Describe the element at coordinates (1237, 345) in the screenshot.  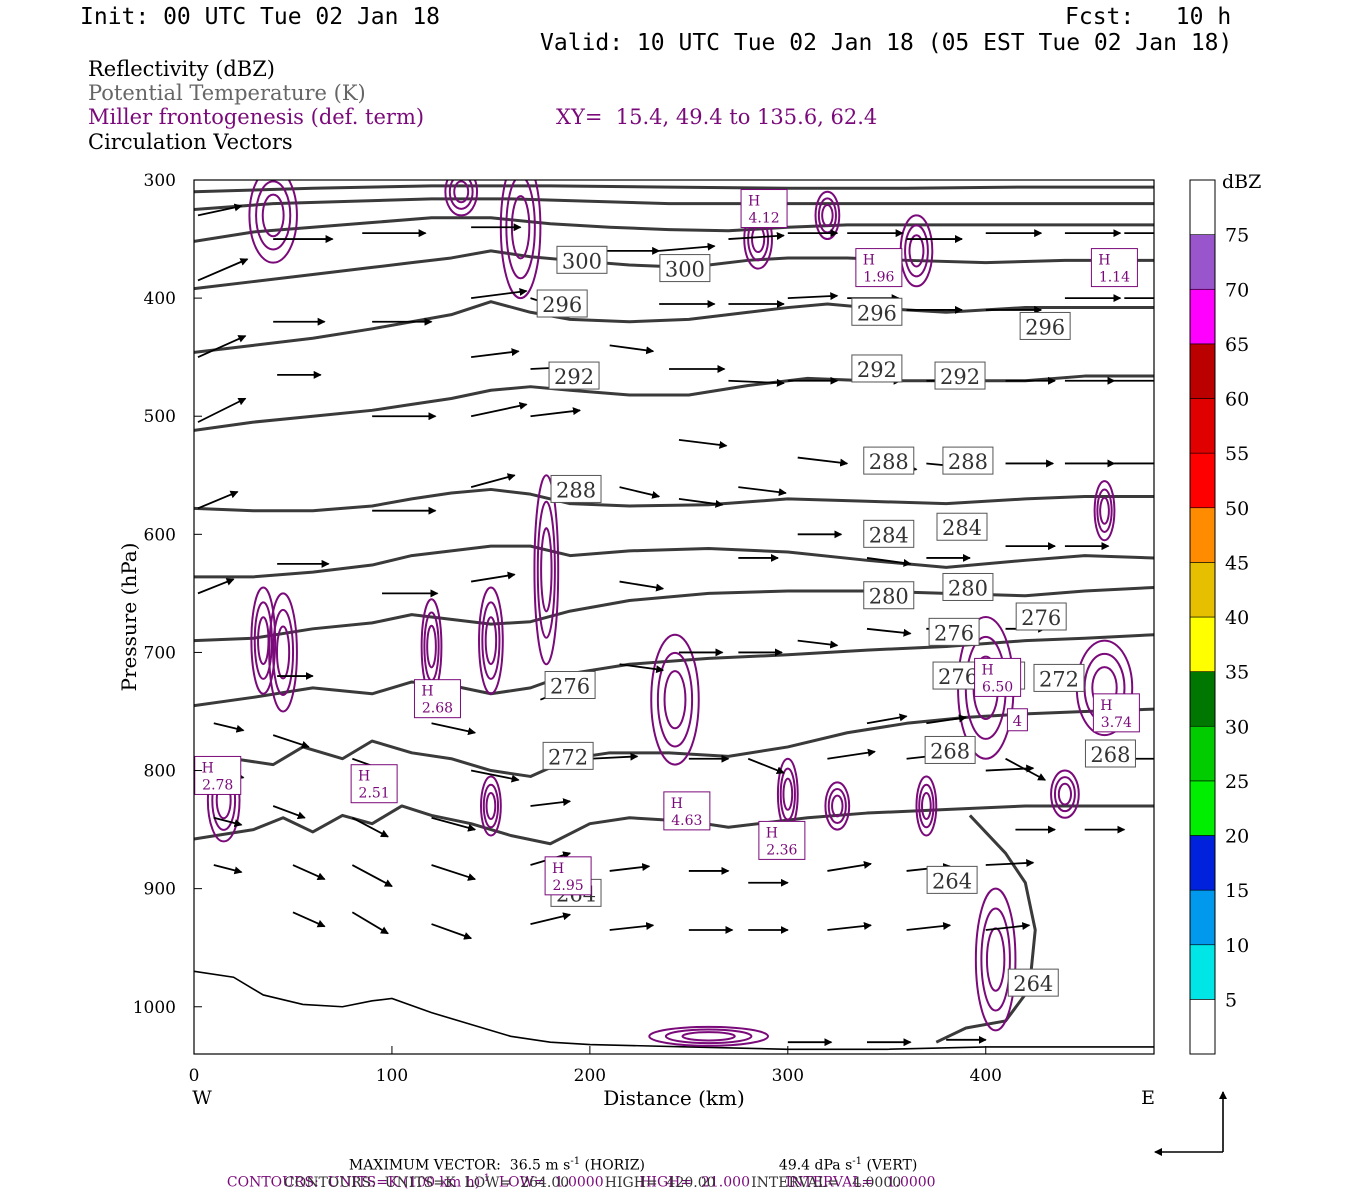
I see `colorbar-tick-label: 65` at that location.